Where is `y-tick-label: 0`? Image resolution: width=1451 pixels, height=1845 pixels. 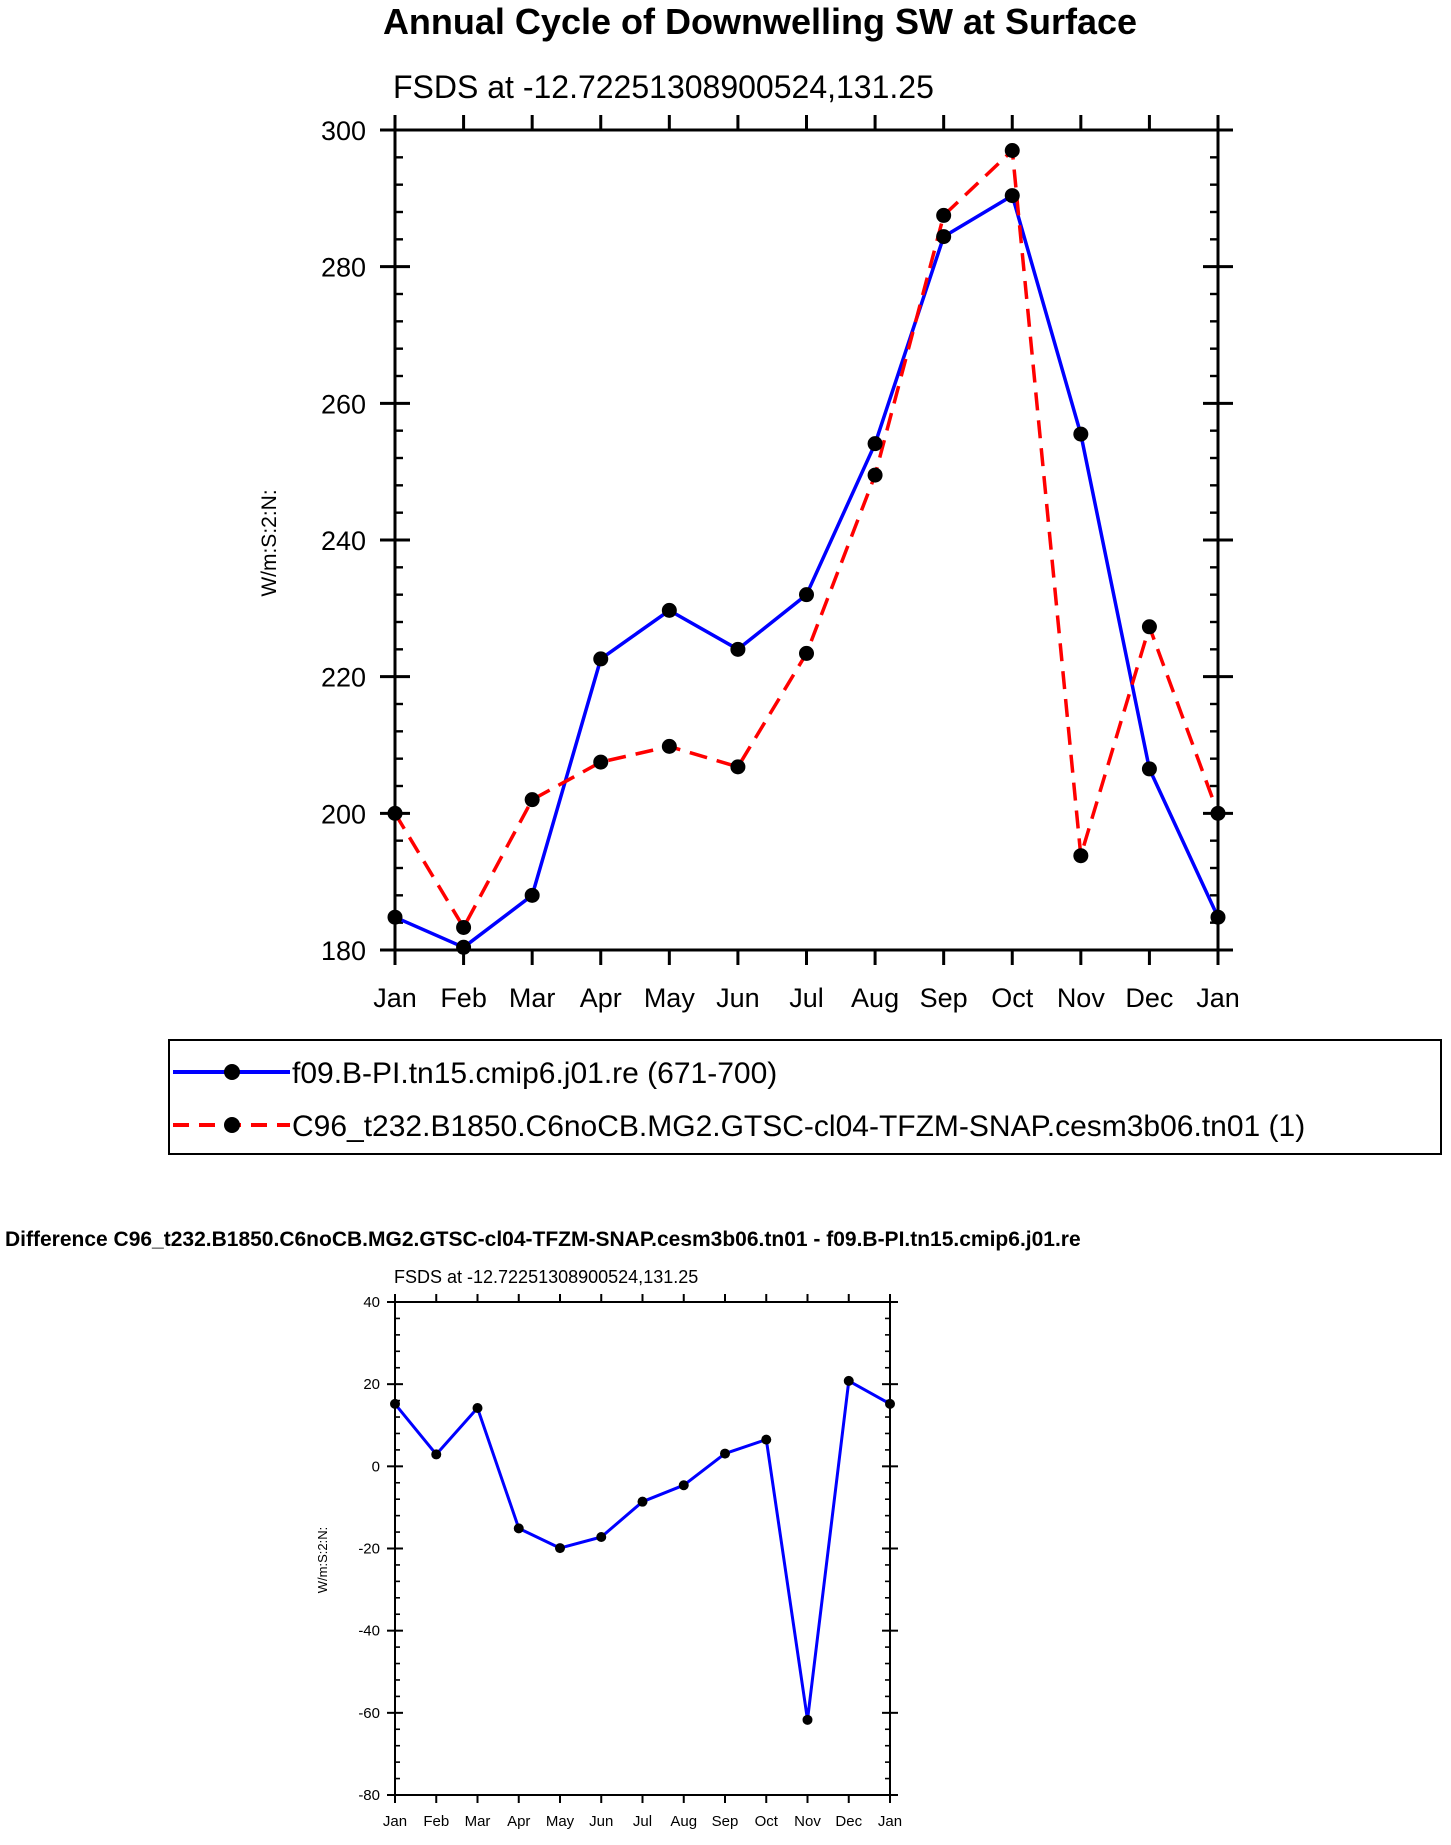 y-tick-label: 0 is located at coordinates (376, 1466).